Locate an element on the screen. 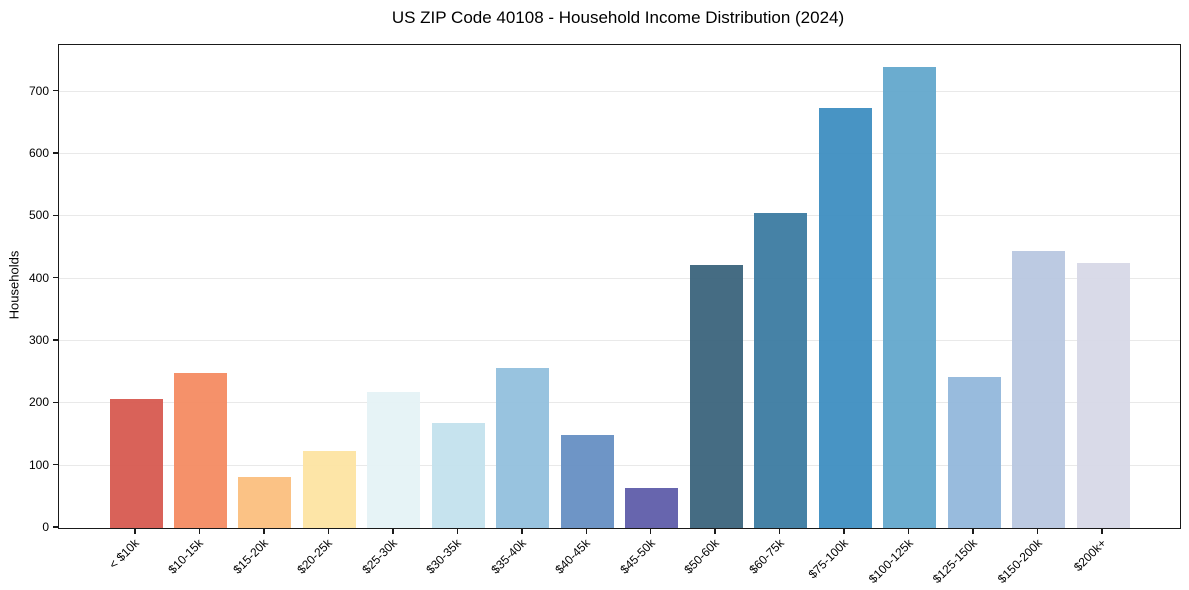  x-tick-mark-$50-60k is located at coordinates (715, 531).